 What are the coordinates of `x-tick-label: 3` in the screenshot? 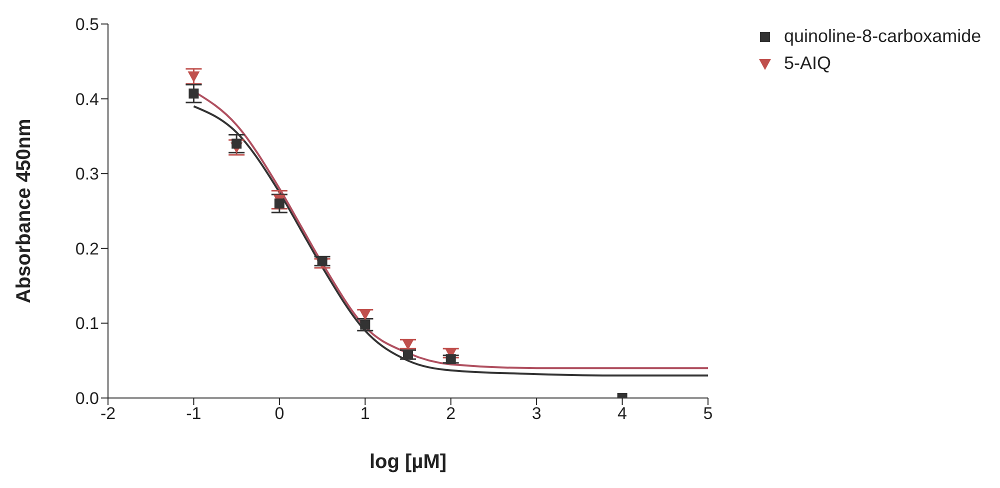 It's located at (537, 414).